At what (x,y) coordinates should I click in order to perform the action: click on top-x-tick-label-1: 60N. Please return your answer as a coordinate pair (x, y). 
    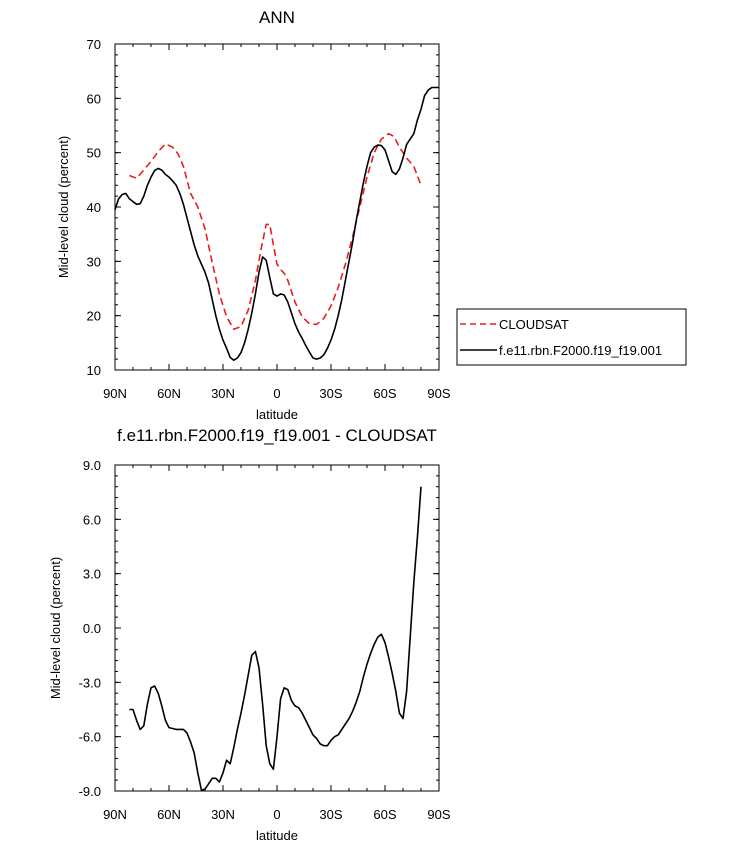
    Looking at the image, I should click on (169, 393).